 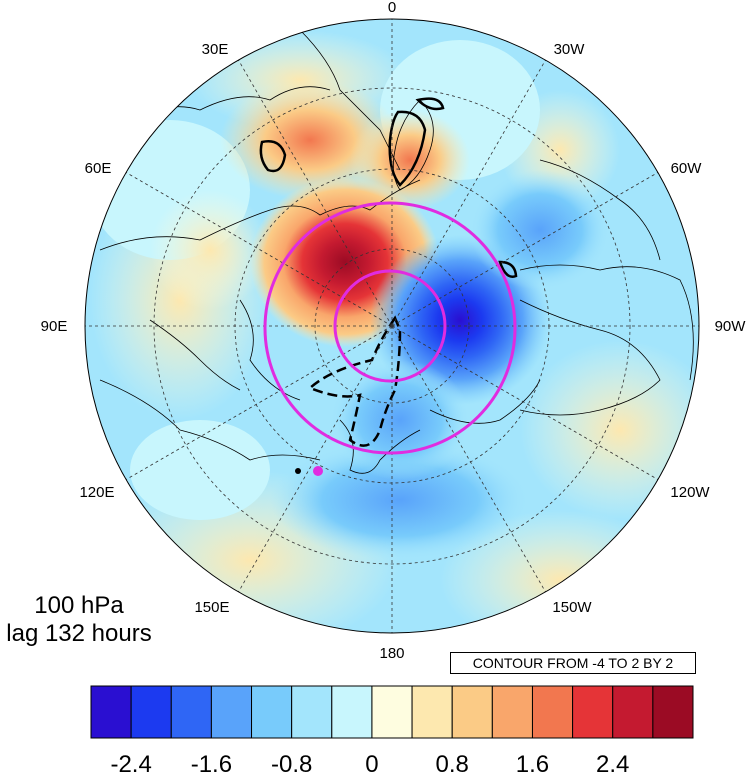 What do you see at coordinates (392, 8) in the screenshot?
I see `lon-label-0: 0` at bounding box center [392, 8].